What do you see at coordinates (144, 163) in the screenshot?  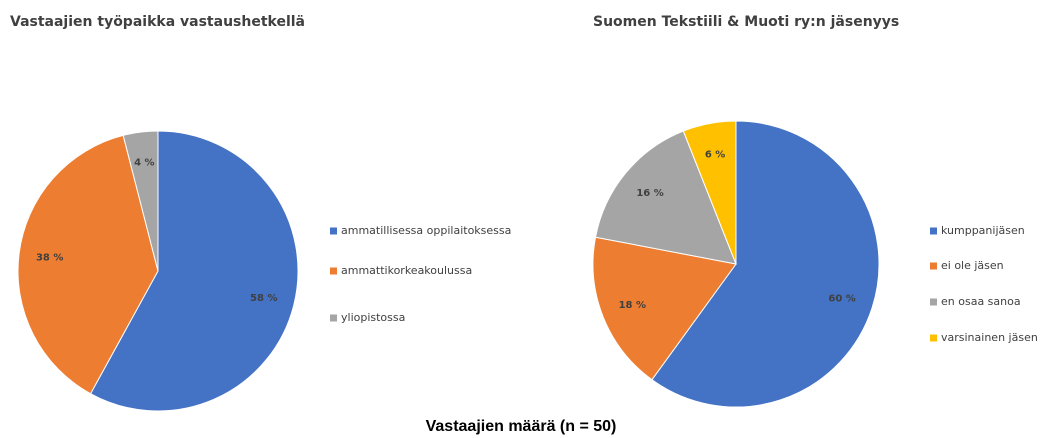 I see `data-label: 4 %` at bounding box center [144, 163].